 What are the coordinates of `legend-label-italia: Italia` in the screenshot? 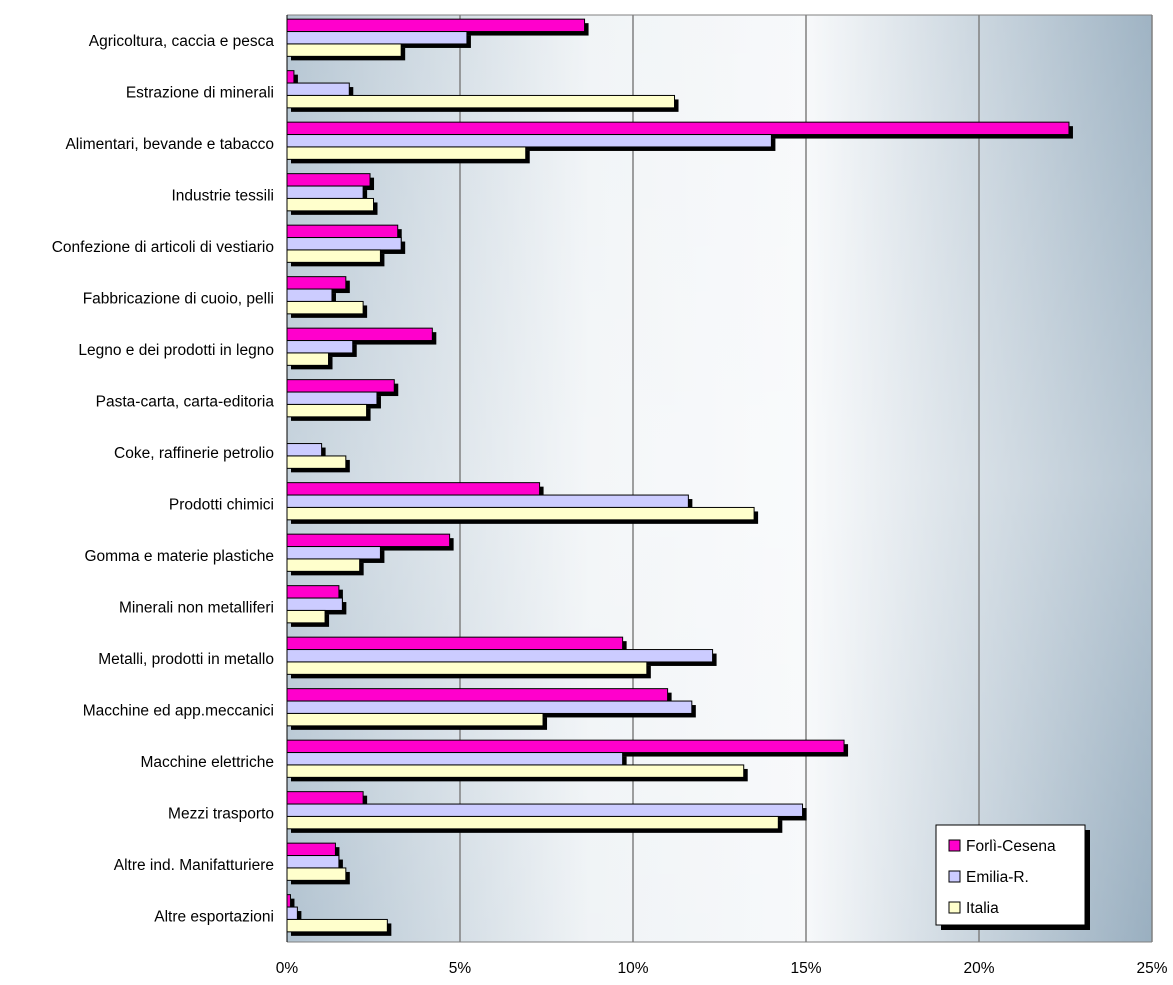 It's located at (982, 908).